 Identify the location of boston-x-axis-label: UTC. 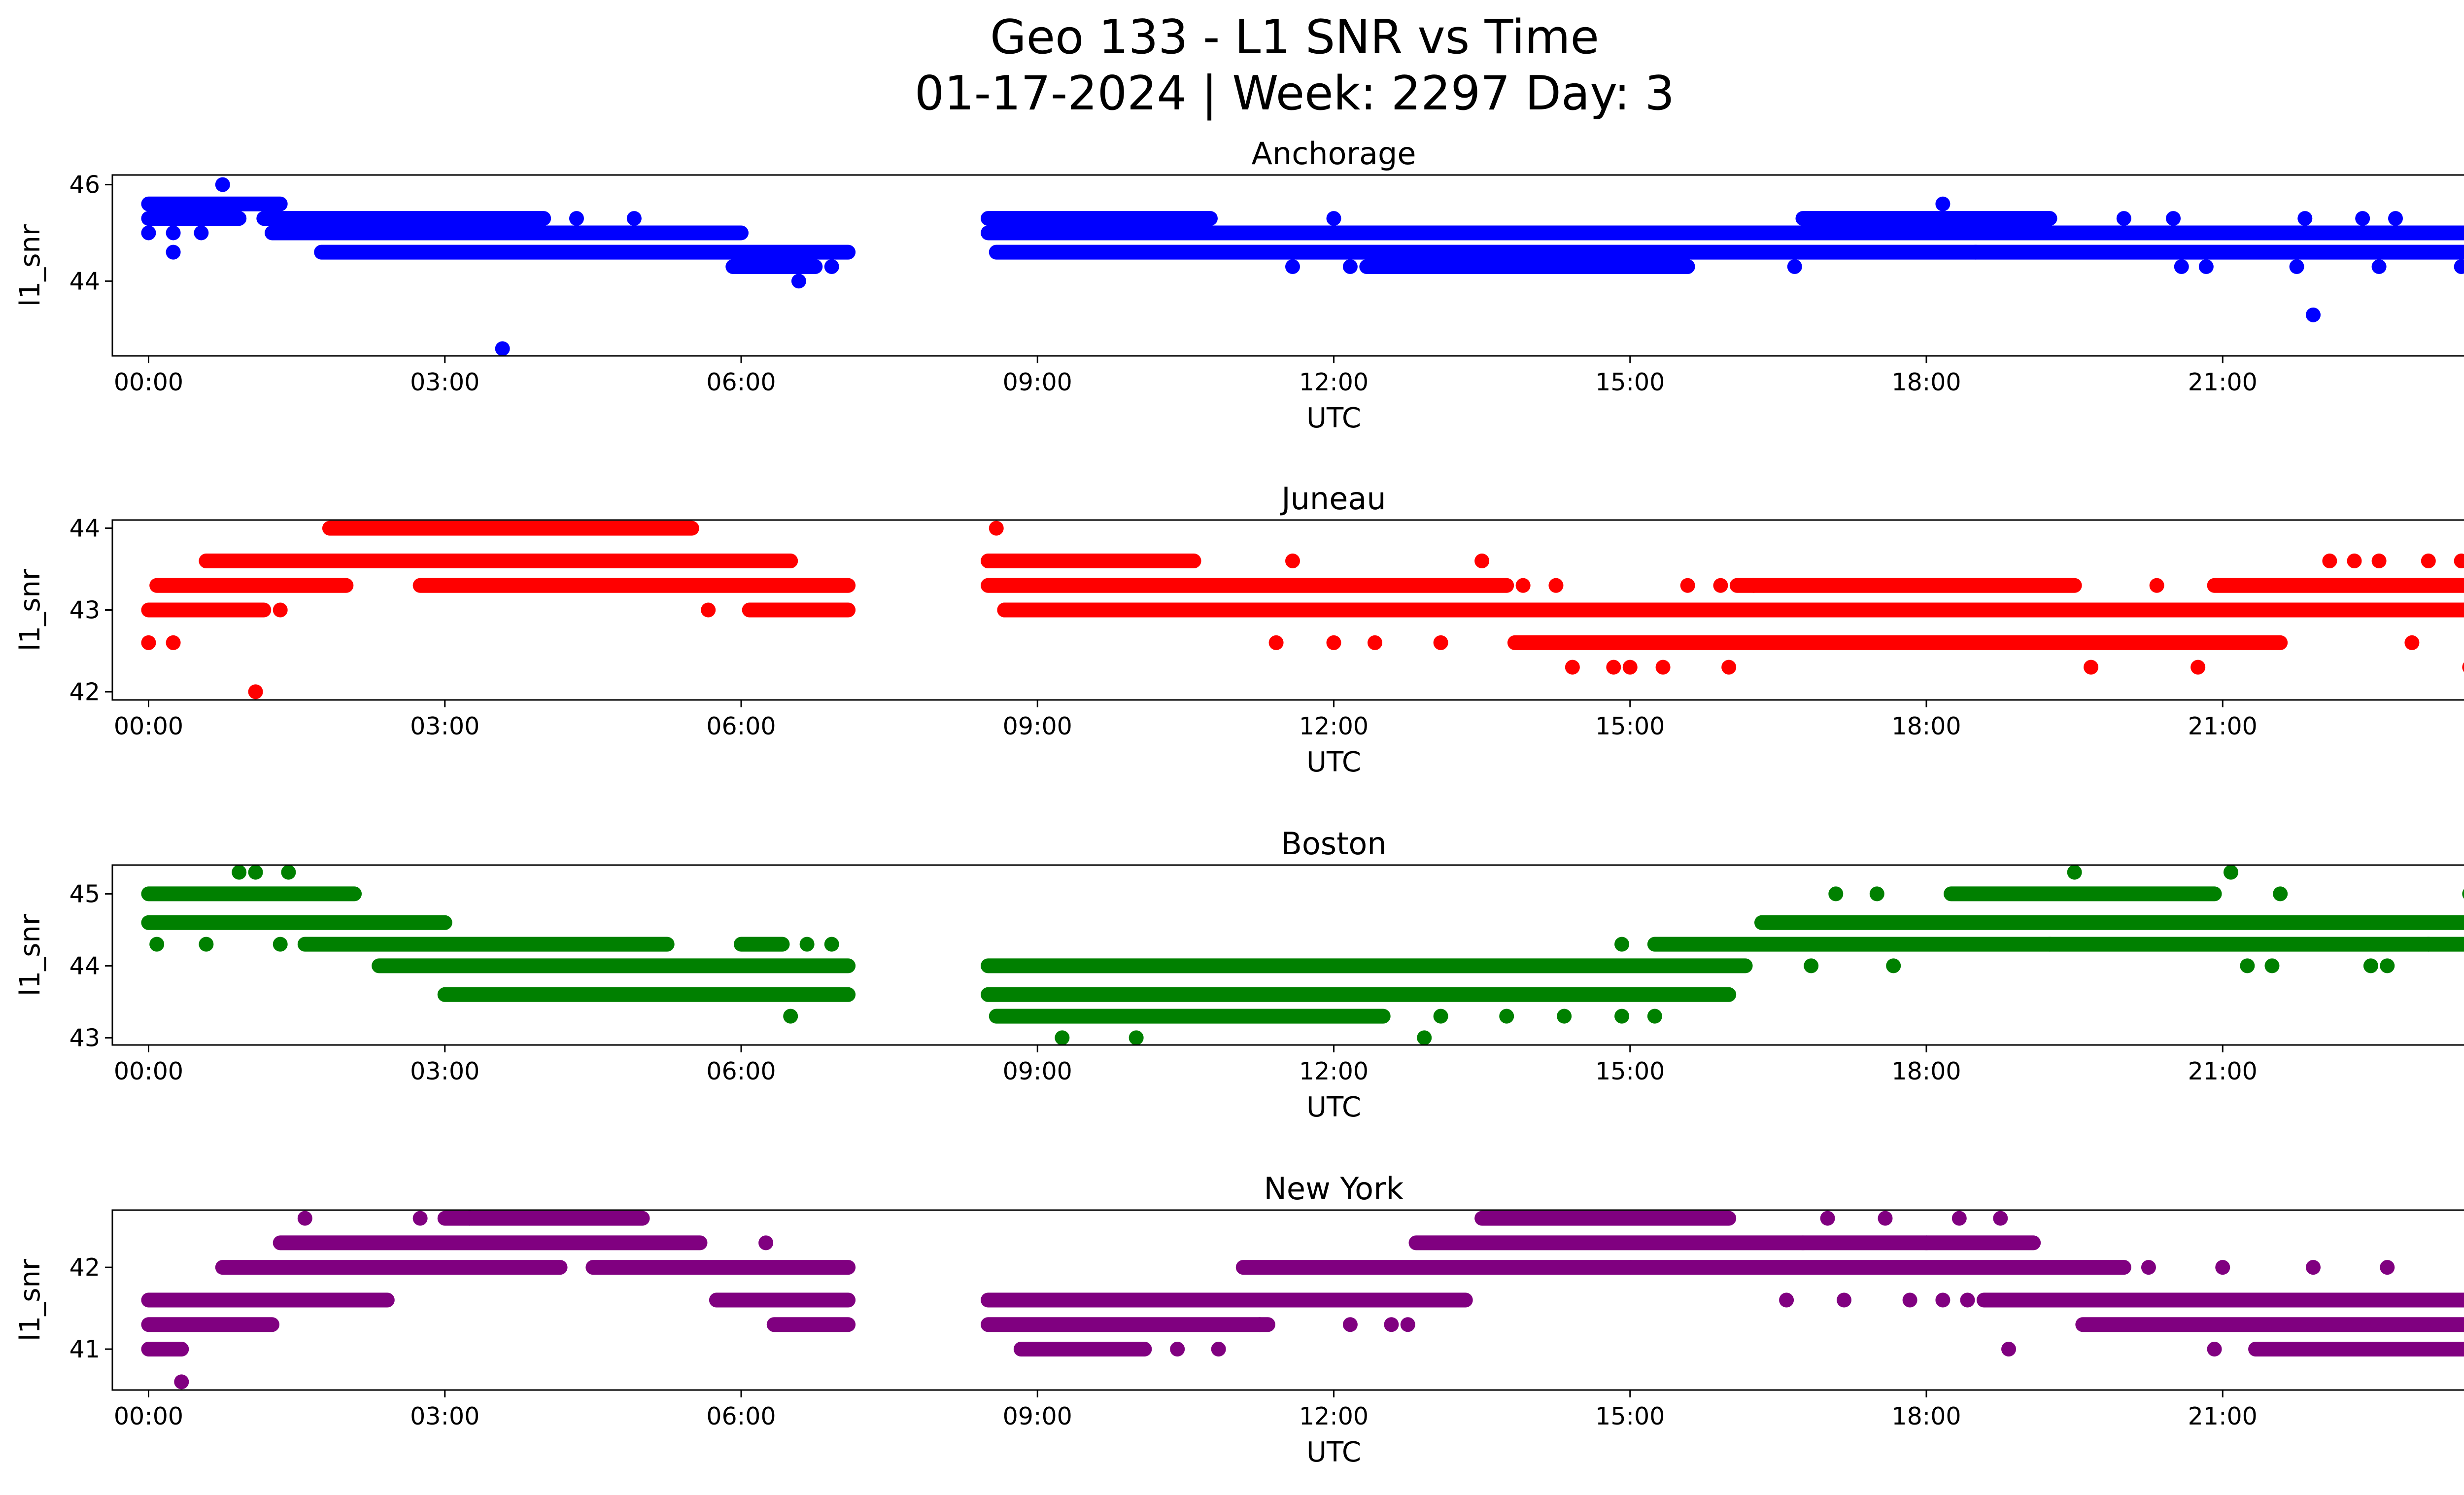
(1333, 1107).